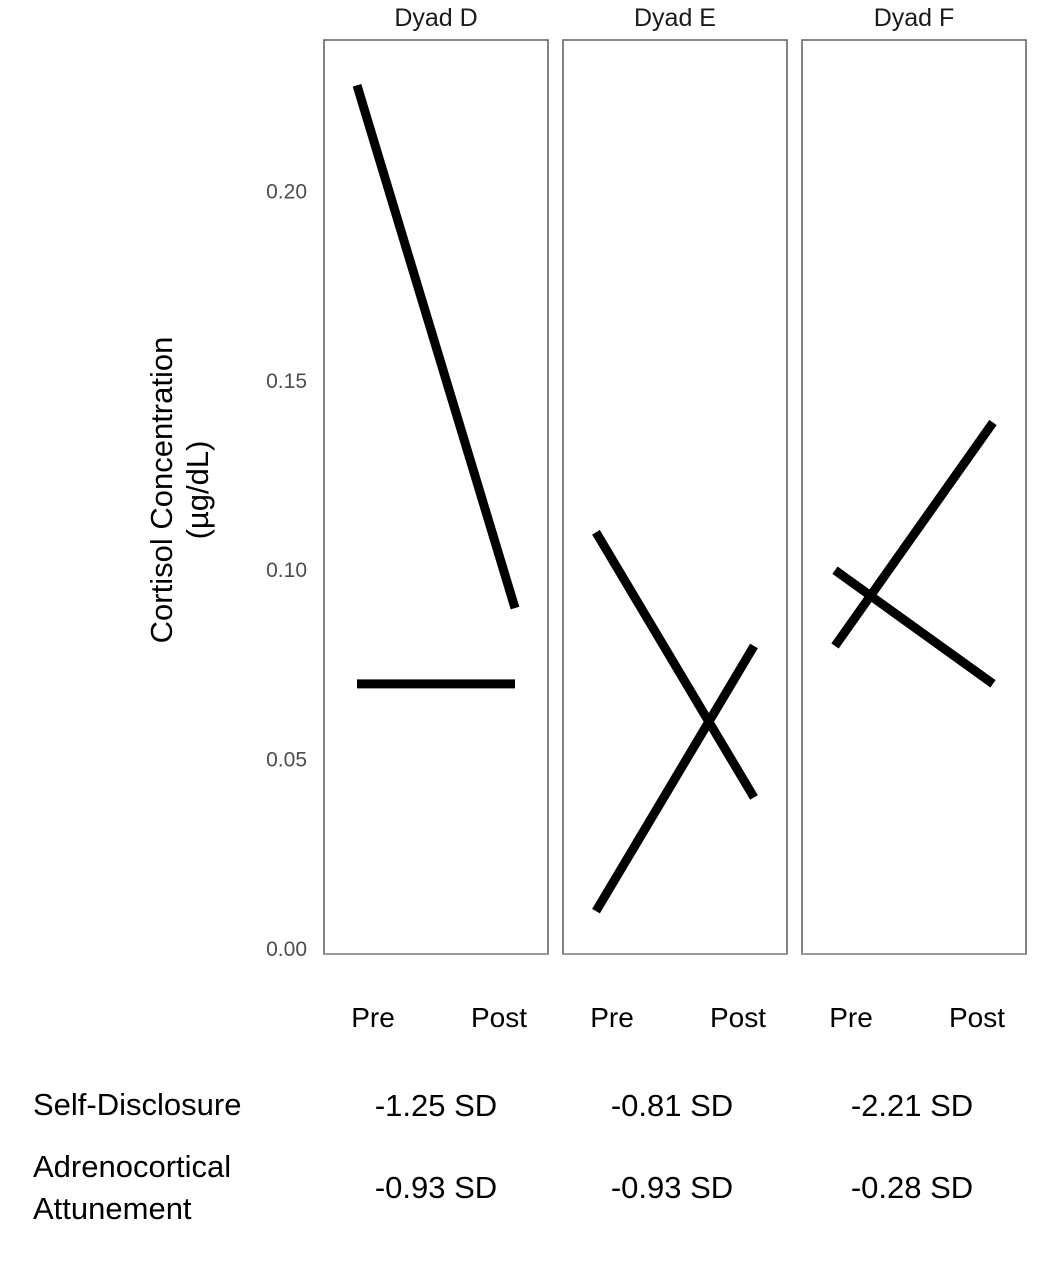 This screenshot has width=1056, height=1266. Describe the element at coordinates (914, 18) in the screenshot. I see `panel-title-2: Dyad F` at that location.